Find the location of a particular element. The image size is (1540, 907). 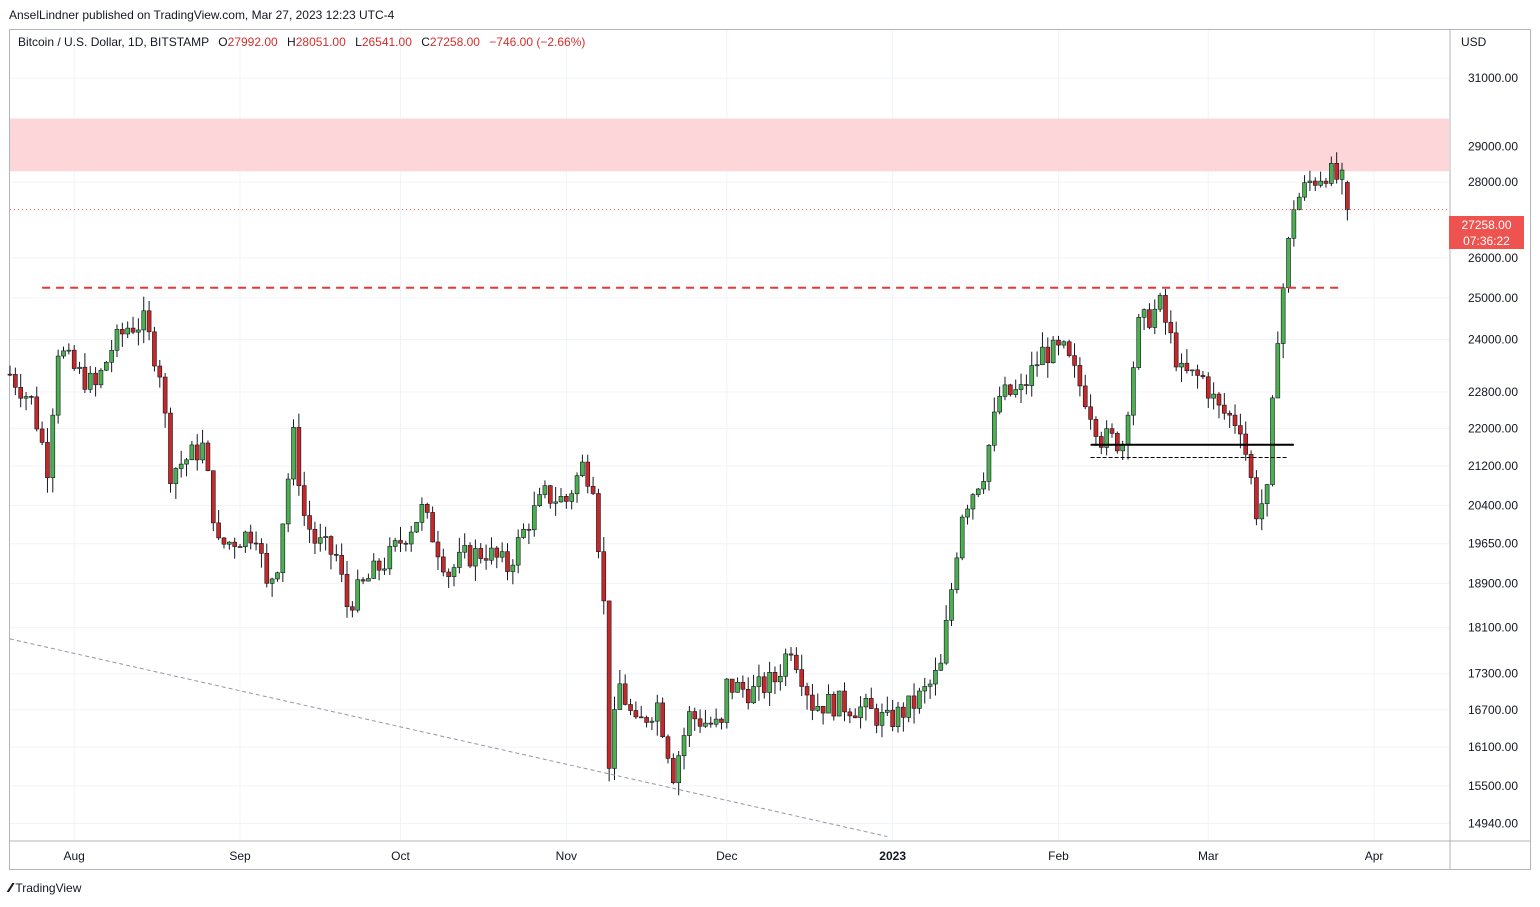

symbol-name: Bitcoin / U.S. Dollar, 1D, BITSTAMP is located at coordinates (113, 42).